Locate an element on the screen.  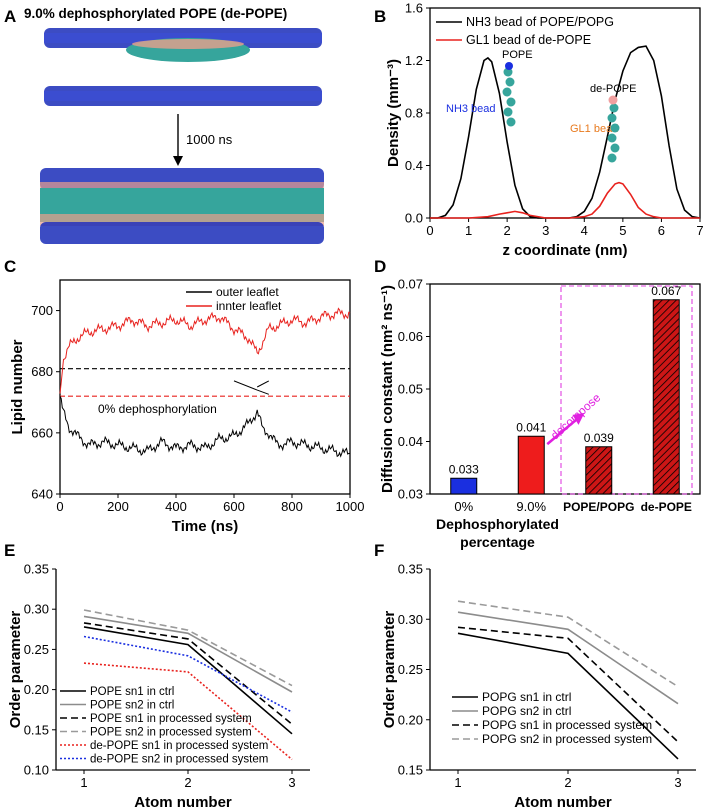
chart-b-legend-label-1: GL1 bead of de-POPE is located at coordinates (528, 40).